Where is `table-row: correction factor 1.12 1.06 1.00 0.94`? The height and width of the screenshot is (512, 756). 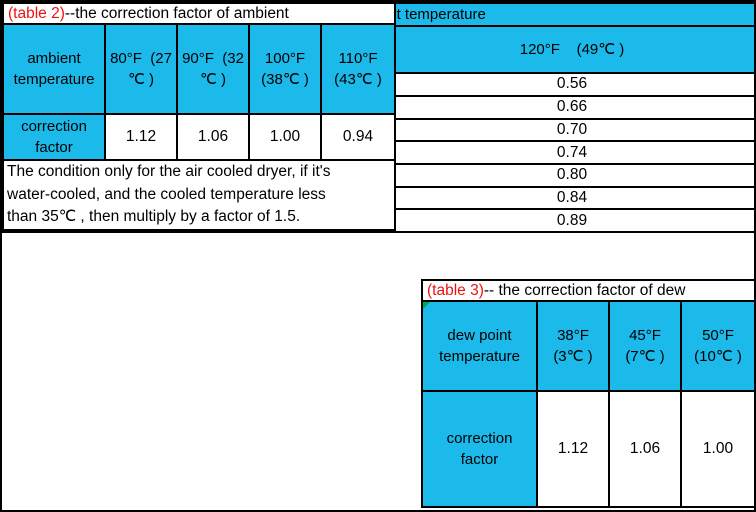
table-row: correction factor 1.12 1.06 1.00 0.94 is located at coordinates (199, 137).